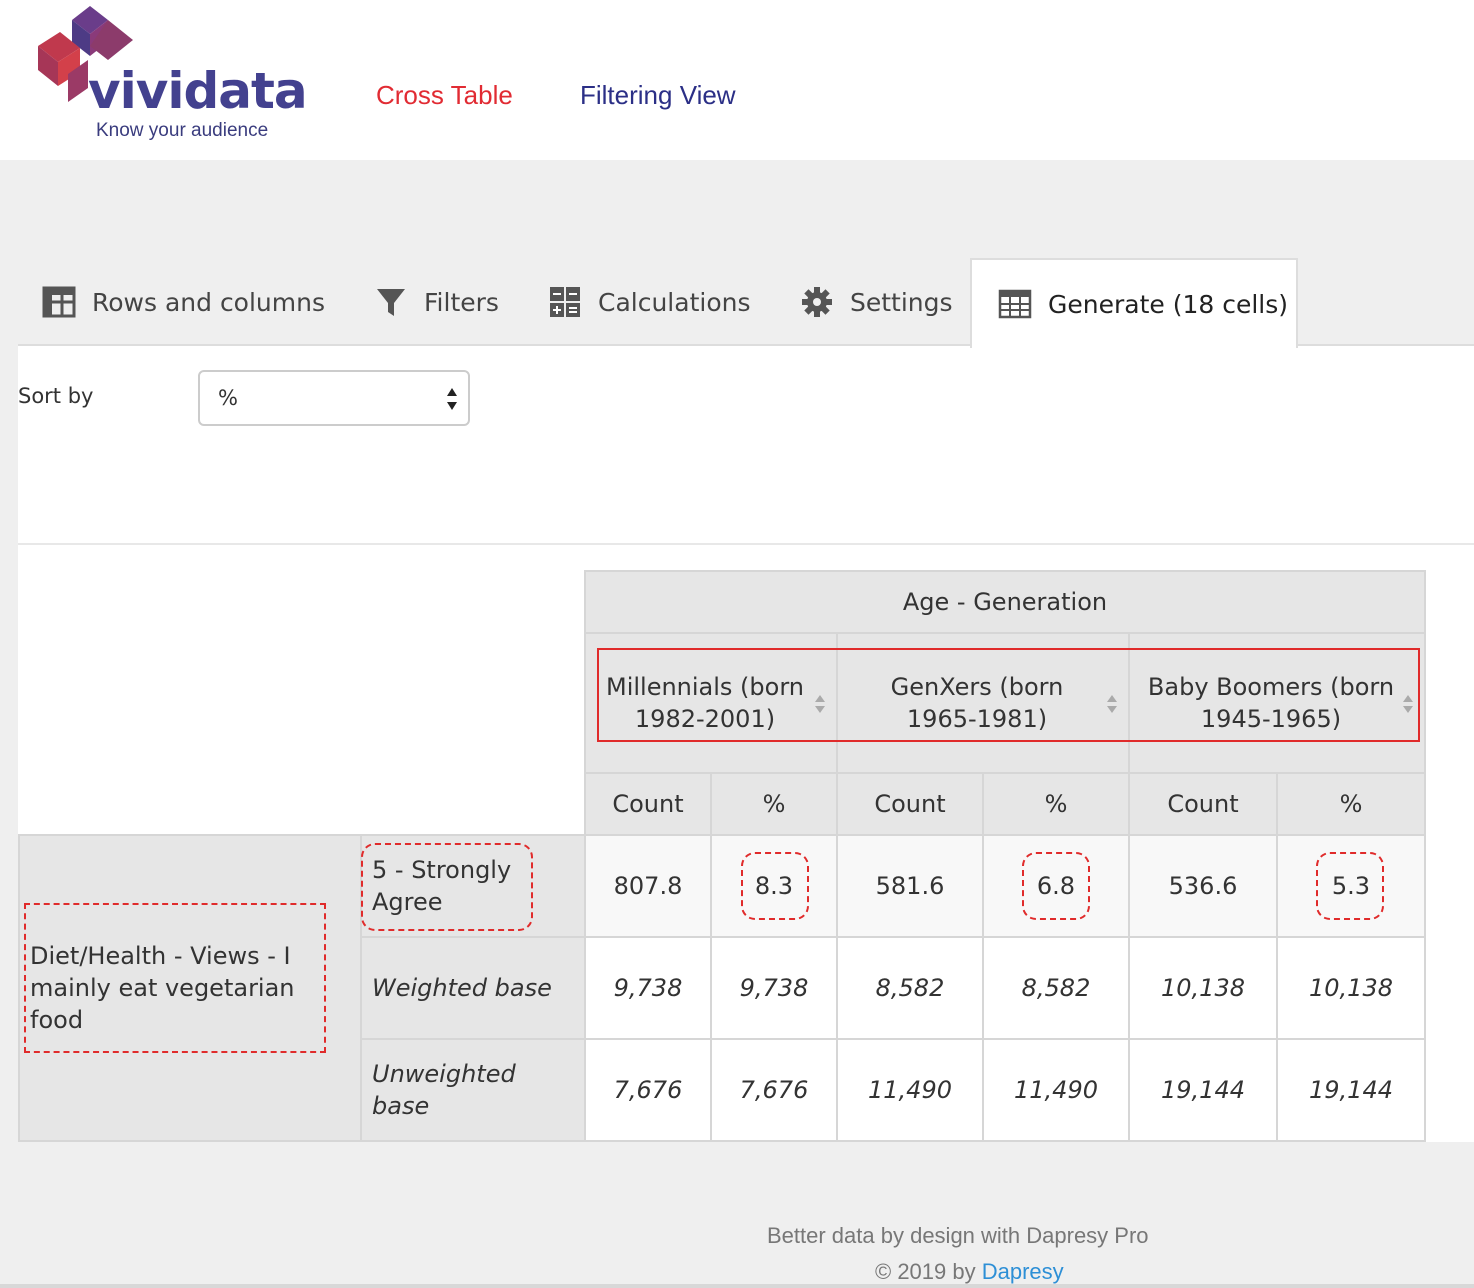 The height and width of the screenshot is (1288, 1474). What do you see at coordinates (444, 95) in the screenshot?
I see `nav-cross-table: Cross Table` at bounding box center [444, 95].